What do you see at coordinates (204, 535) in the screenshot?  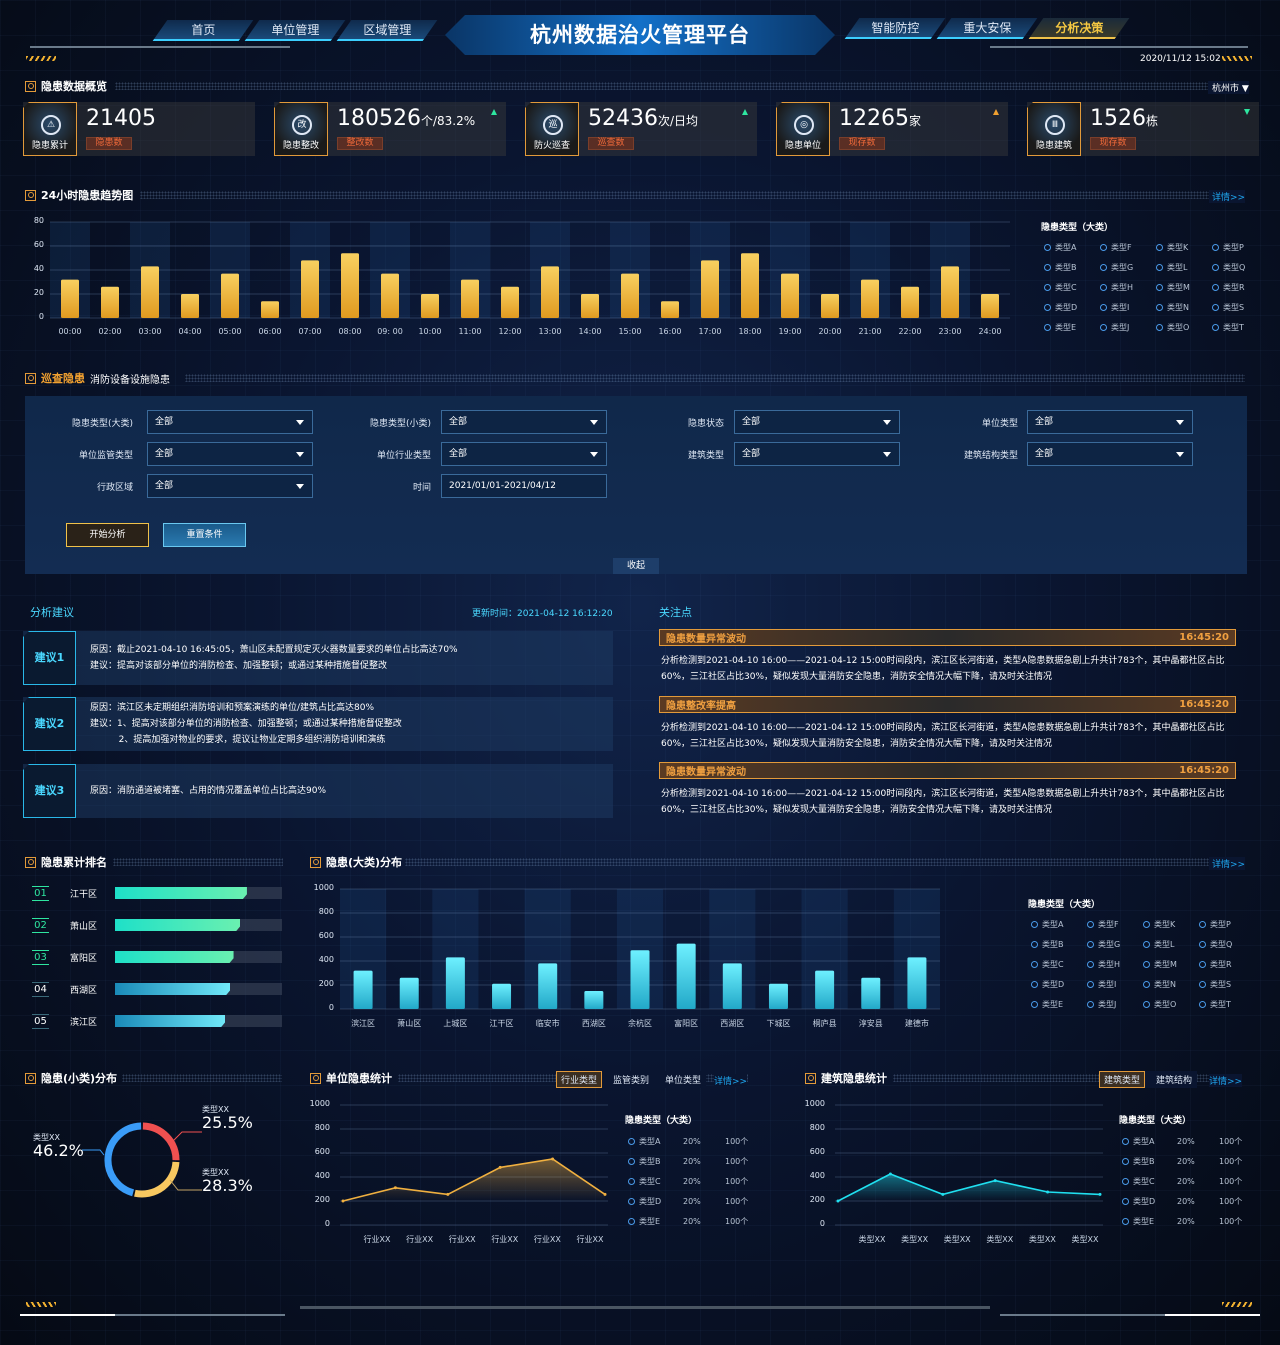 I see `reset-button: 重置条件` at bounding box center [204, 535].